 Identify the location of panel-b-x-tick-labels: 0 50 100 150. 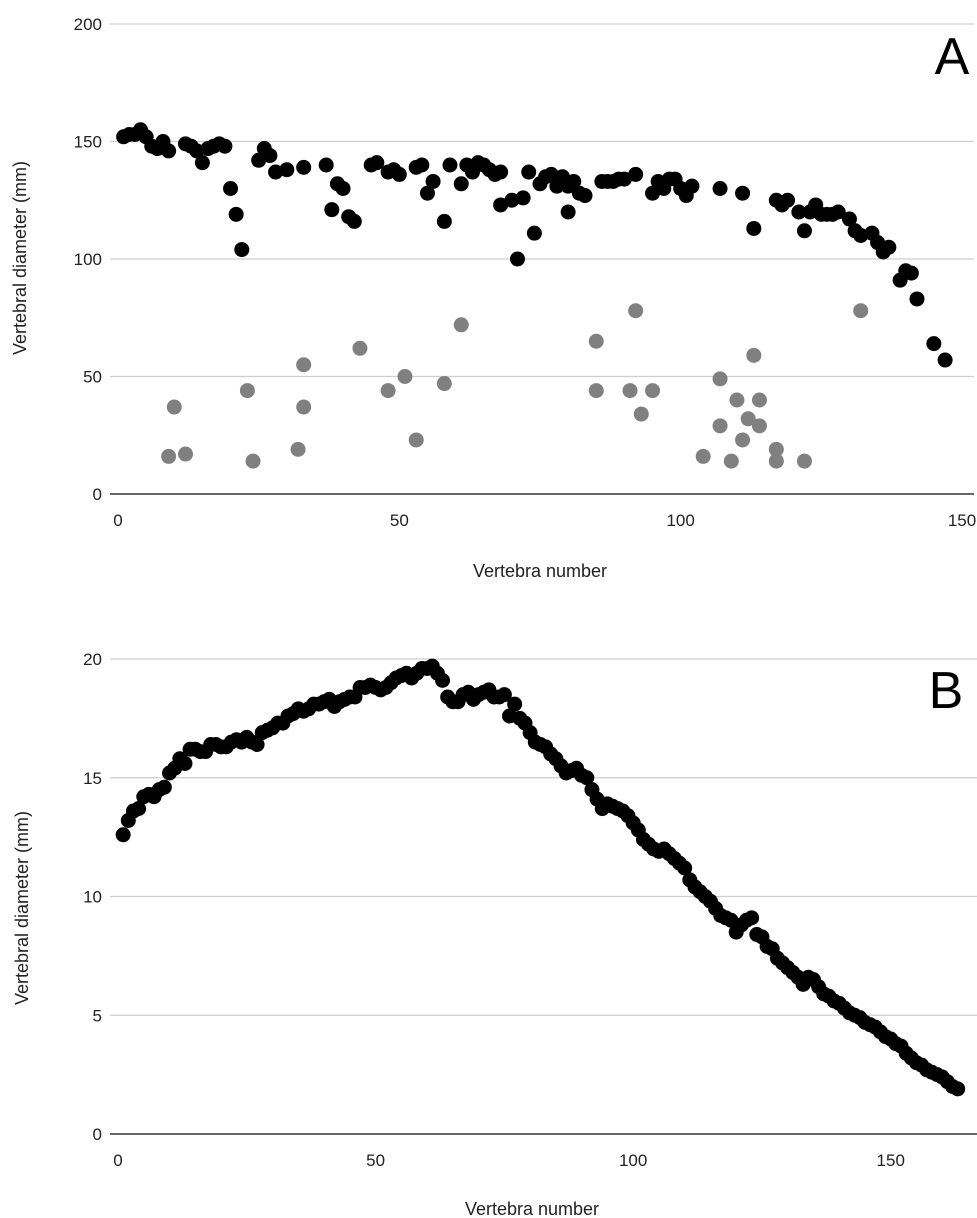
(509, 1160).